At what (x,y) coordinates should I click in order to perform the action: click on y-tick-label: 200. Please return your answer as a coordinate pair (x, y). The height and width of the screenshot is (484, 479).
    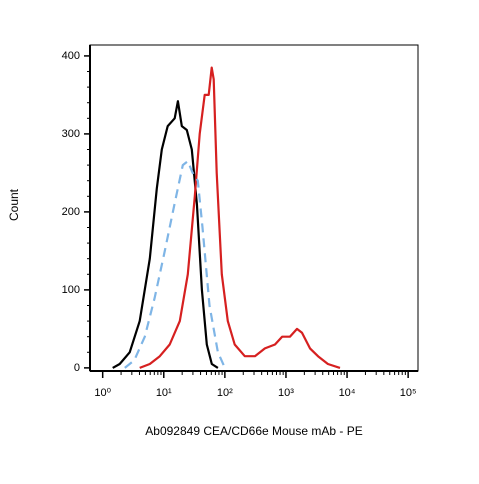
    Looking at the image, I should click on (71, 212).